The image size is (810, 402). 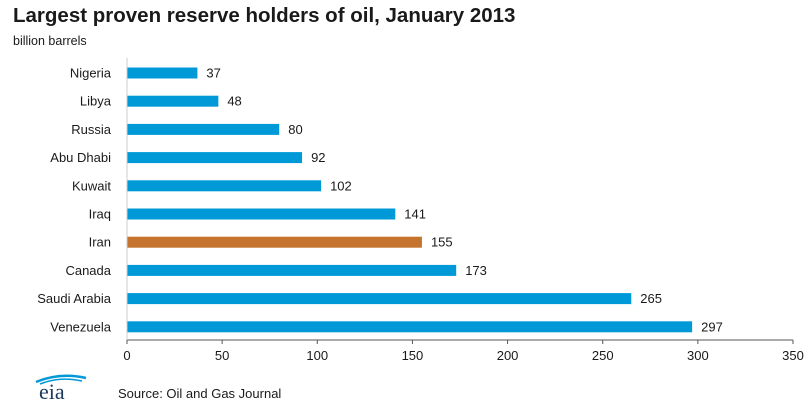 I want to click on category-label: Abu Dhabi, so click(x=80, y=157).